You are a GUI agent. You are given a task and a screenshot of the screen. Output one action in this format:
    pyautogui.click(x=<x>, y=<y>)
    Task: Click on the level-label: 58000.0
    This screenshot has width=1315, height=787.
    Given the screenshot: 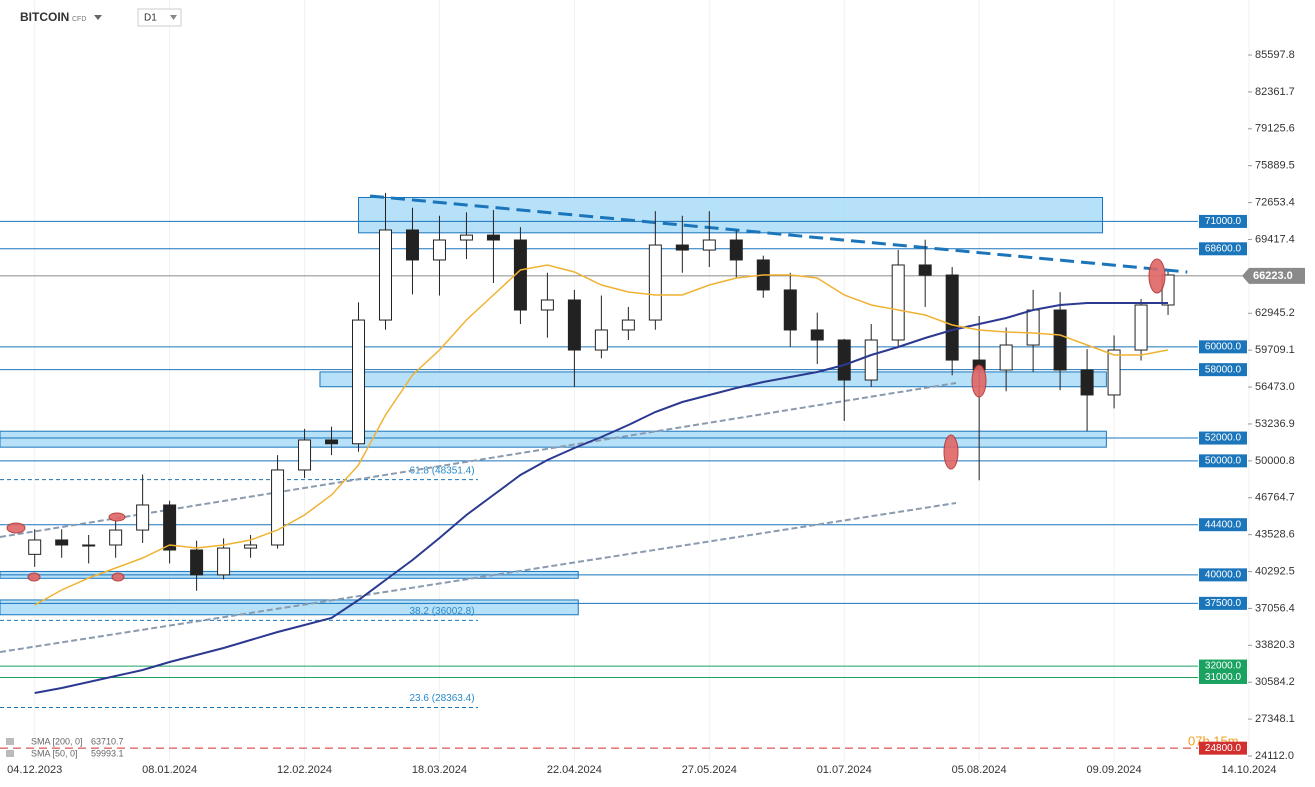 What is the action you would take?
    pyautogui.click(x=1223, y=369)
    